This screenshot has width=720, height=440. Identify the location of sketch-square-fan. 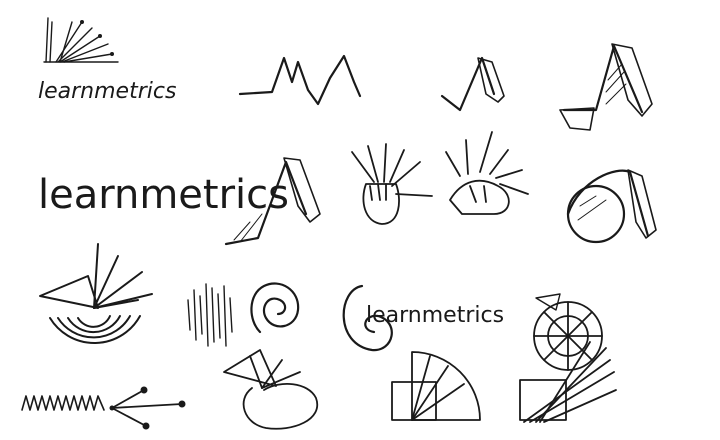
(436, 386).